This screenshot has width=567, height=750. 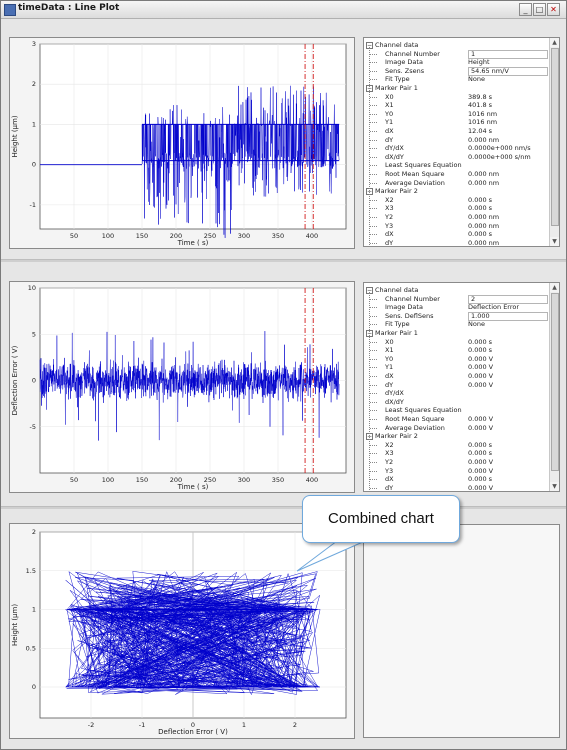 I want to click on property-row: dX/dY 0.0000e+000 s/nm, so click(x=456, y=157).